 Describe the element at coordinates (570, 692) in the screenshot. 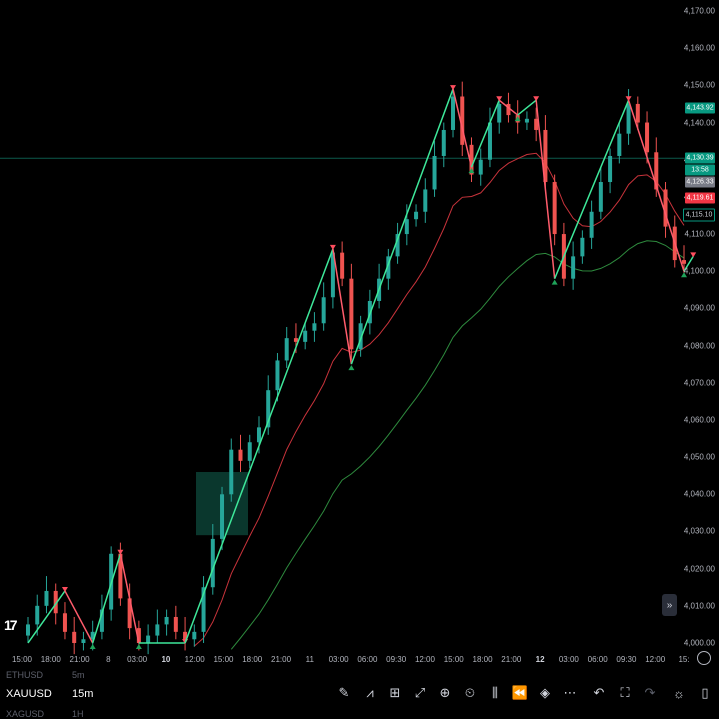

I see `more-icon: ⋯` at that location.